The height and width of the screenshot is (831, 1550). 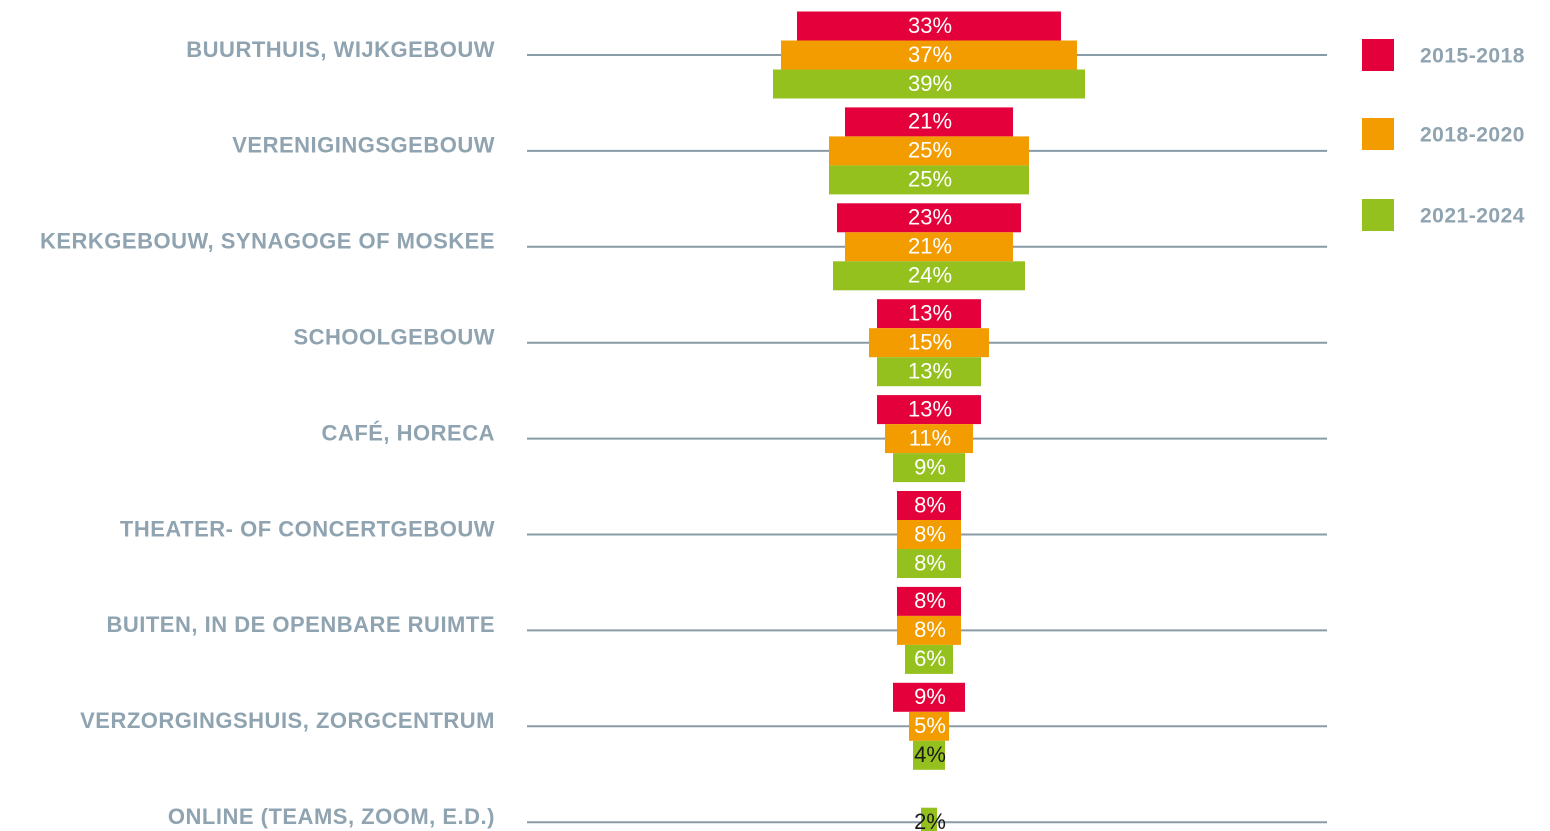 I want to click on value-label: 15%, so click(x=930, y=342).